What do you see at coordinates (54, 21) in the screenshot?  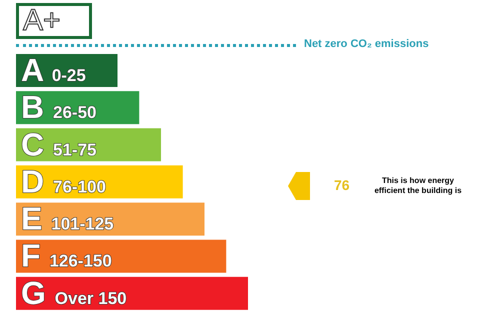 I see `text: A+` at bounding box center [54, 21].